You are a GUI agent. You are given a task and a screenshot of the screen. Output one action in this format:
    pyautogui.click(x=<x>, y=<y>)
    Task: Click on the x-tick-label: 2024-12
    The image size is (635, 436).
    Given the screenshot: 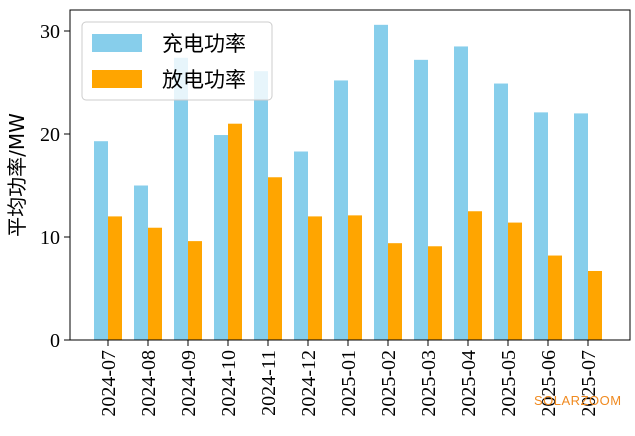 What is the action you would take?
    pyautogui.click(x=309, y=383)
    